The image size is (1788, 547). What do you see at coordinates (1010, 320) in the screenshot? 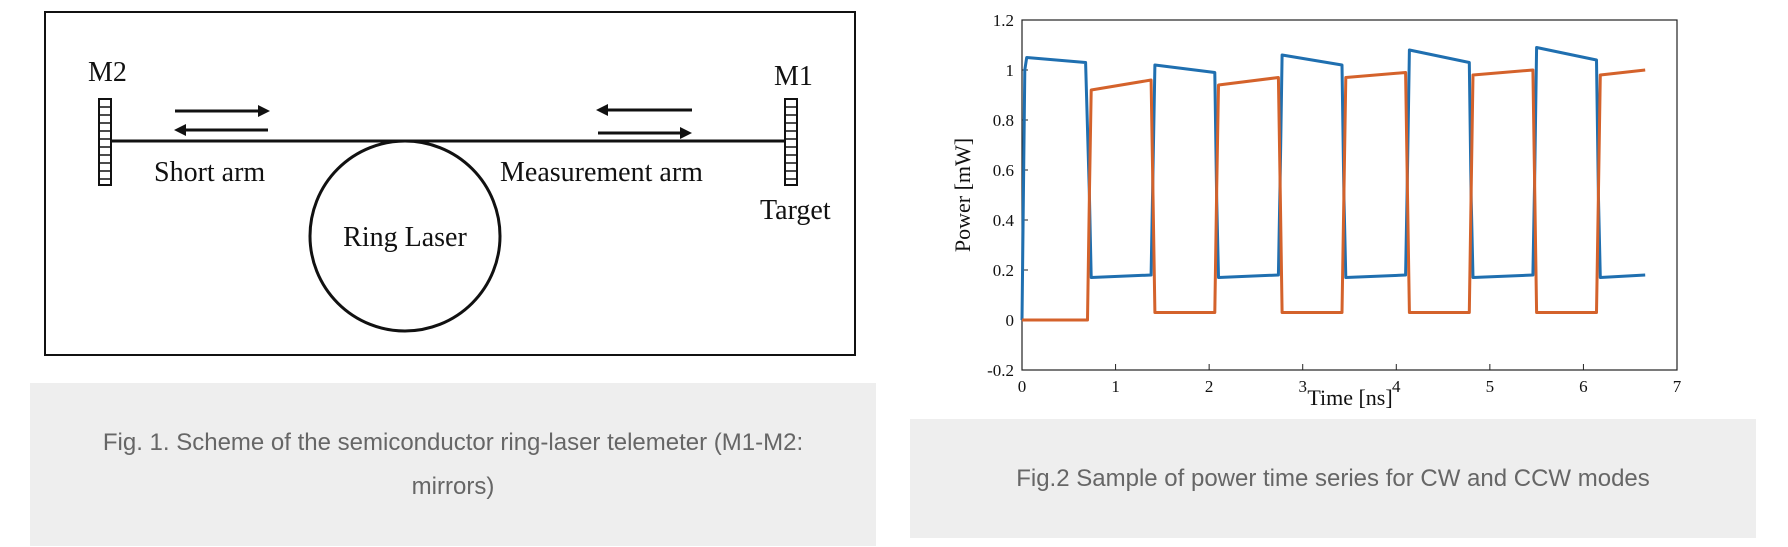
I see `y-tick-label: 0` at bounding box center [1010, 320].